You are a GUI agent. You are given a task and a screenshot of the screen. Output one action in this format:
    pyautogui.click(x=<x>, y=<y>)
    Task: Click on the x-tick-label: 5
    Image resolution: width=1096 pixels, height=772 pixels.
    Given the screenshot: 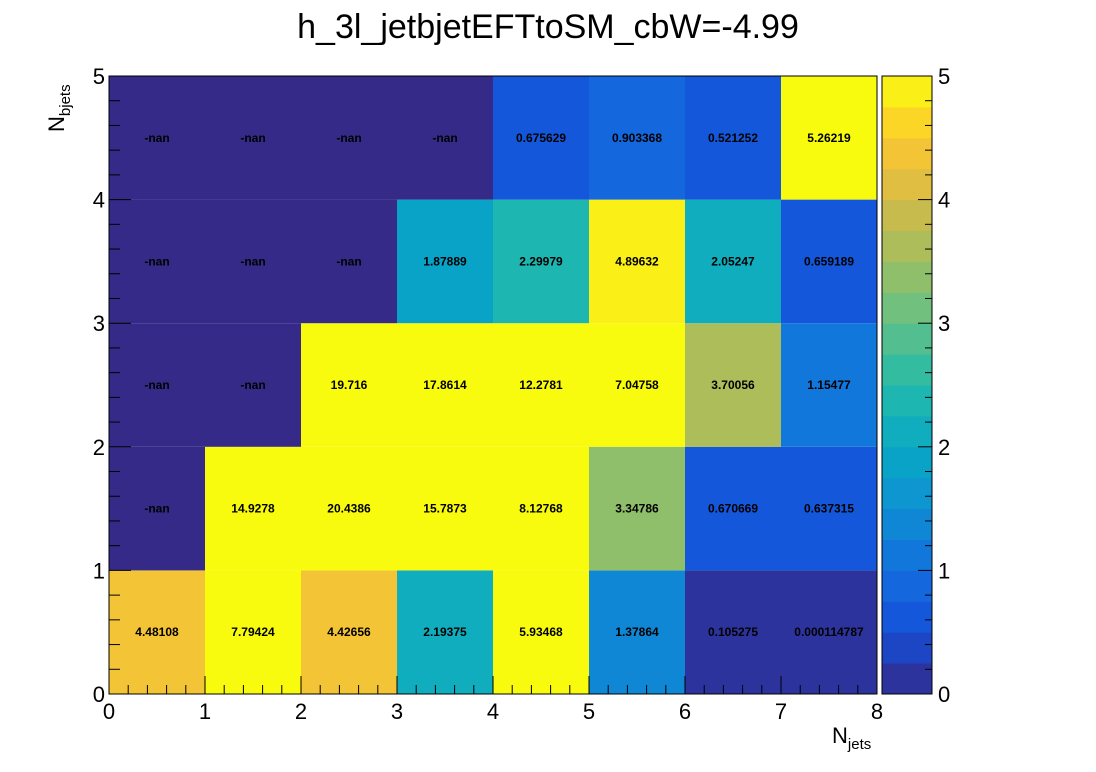 What is the action you would take?
    pyautogui.click(x=589, y=711)
    